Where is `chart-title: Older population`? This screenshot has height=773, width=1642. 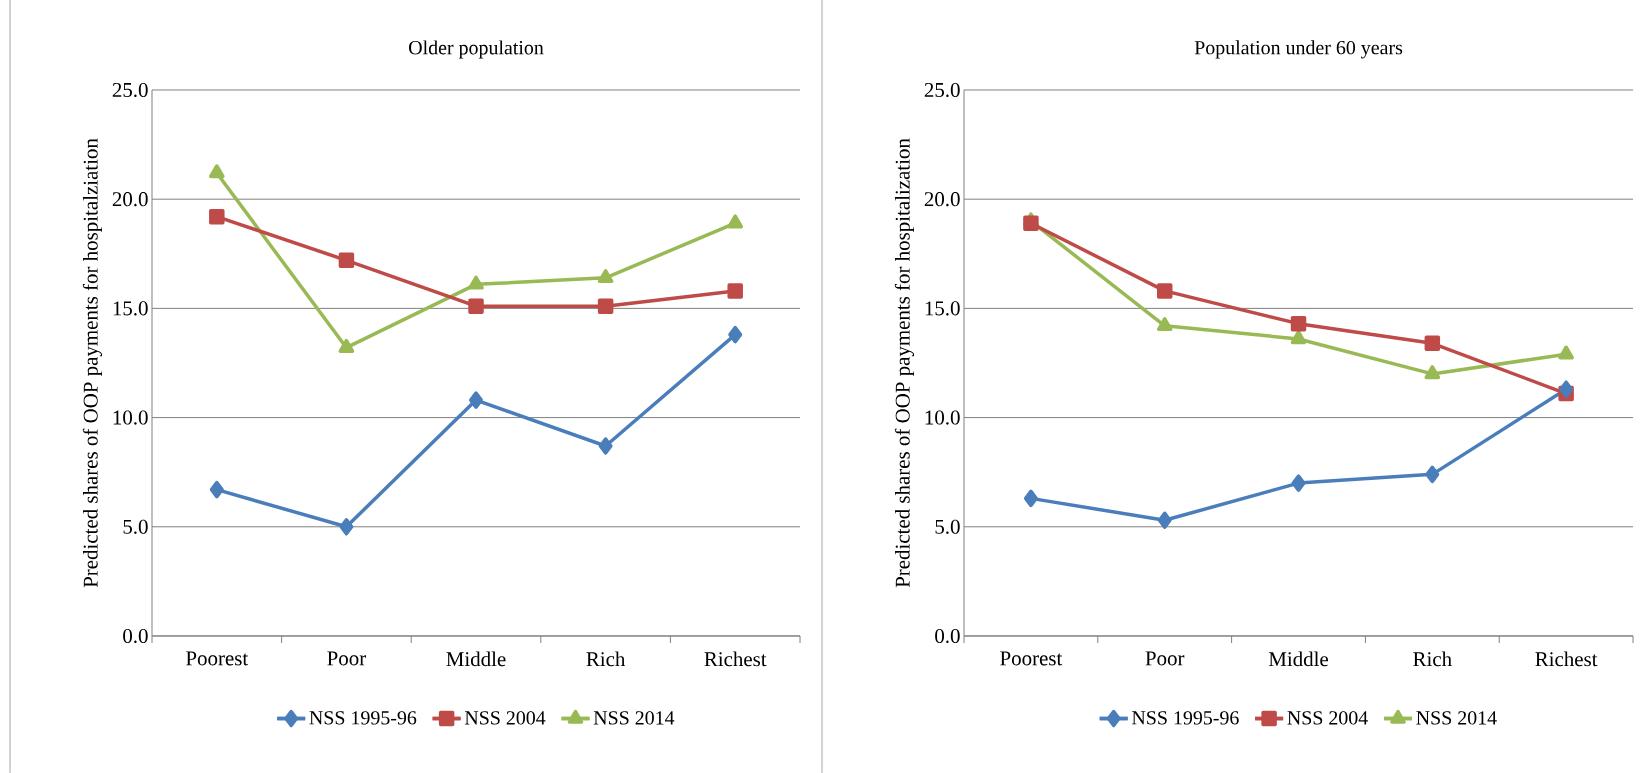
chart-title: Older population is located at coordinates (476, 49).